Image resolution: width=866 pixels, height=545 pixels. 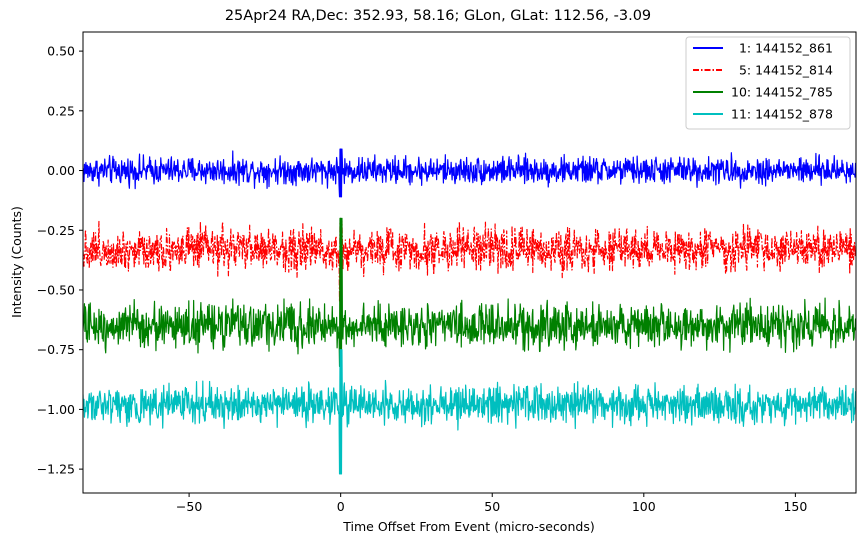 I want to click on y-tick-label: −1.25, so click(x=56, y=469).